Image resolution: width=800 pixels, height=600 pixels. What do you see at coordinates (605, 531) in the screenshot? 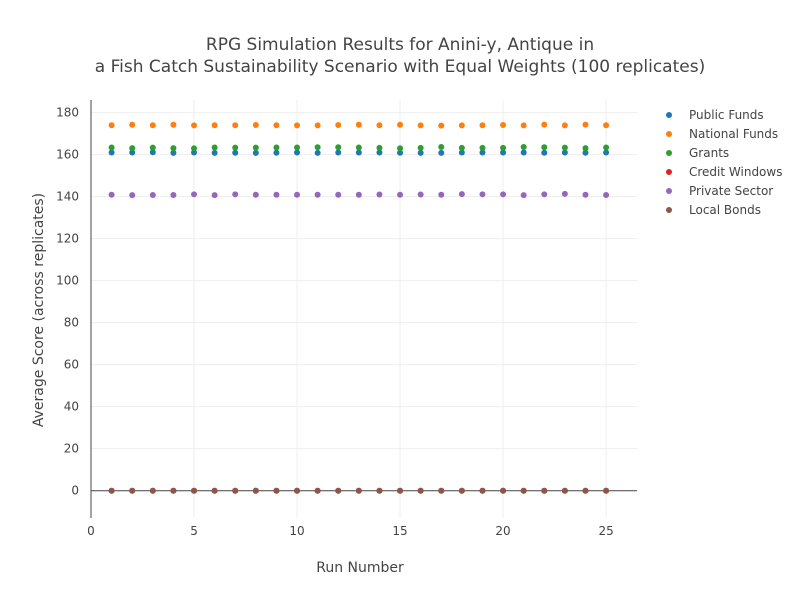
I see `x-tick-label: 25` at bounding box center [605, 531].